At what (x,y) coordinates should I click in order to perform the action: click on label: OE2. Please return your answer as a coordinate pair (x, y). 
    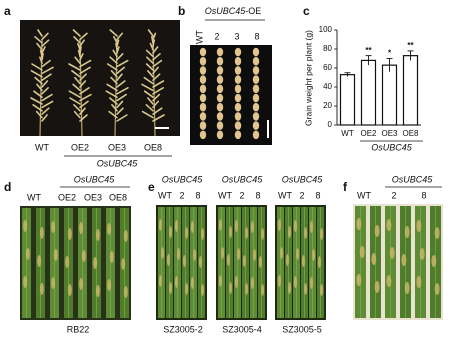
    Looking at the image, I should click on (80, 147).